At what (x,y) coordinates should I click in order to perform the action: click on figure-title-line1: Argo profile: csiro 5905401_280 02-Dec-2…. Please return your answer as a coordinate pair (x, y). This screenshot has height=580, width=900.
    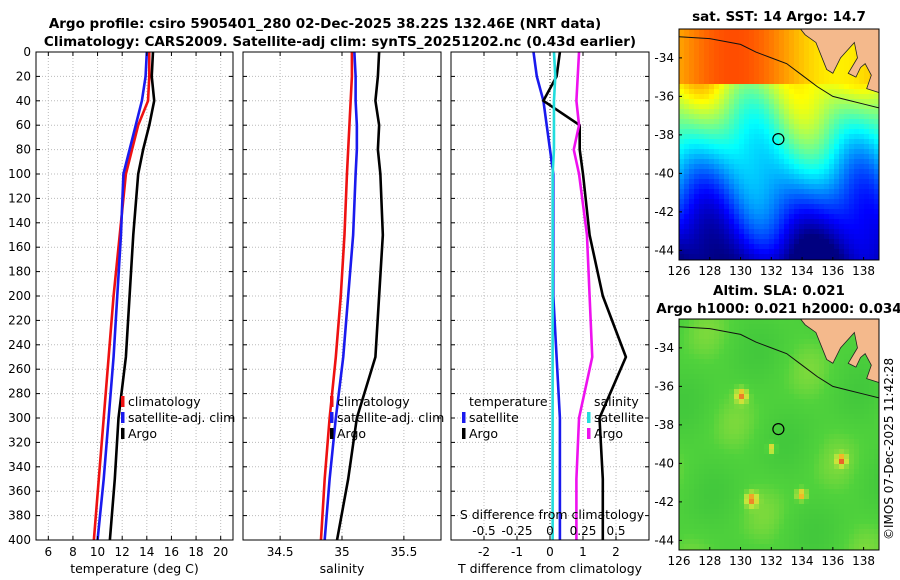
    Looking at the image, I should click on (325, 24).